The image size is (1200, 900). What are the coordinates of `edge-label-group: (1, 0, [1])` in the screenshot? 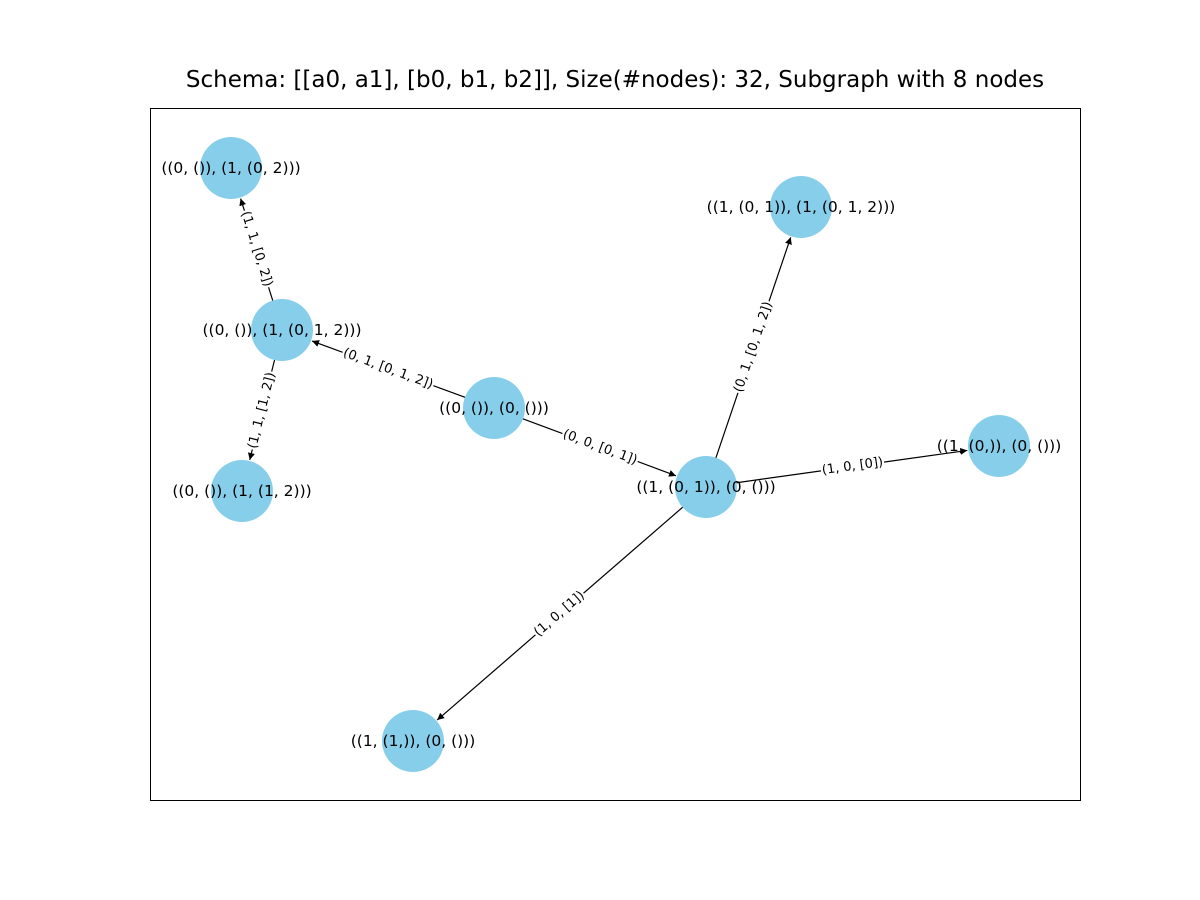 It's located at (559, 614).